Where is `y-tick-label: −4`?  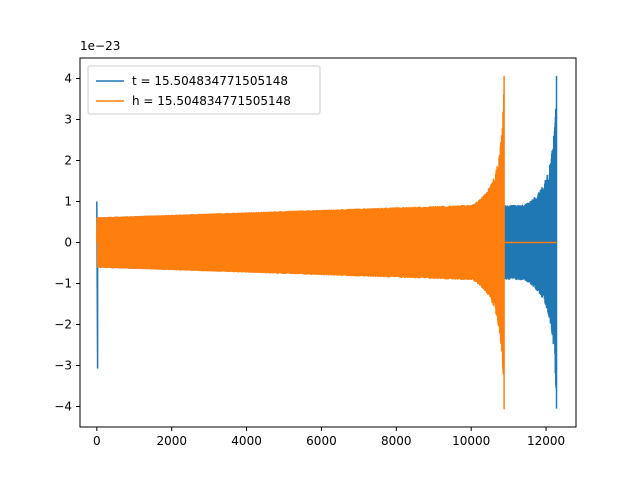 y-tick-label: −4 is located at coordinates (63, 407).